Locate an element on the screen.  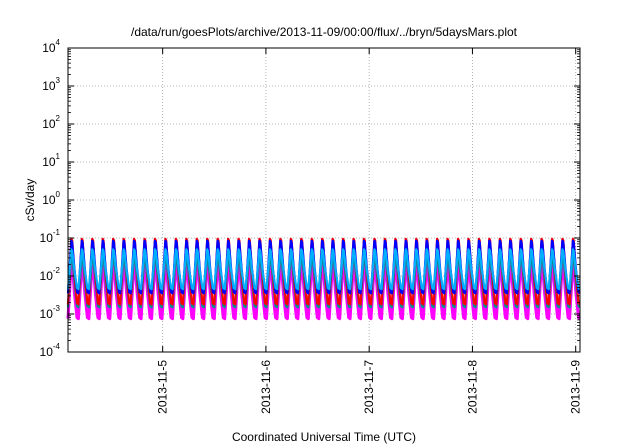
y-tick-label: 10⁰ is located at coordinates (51, 198).